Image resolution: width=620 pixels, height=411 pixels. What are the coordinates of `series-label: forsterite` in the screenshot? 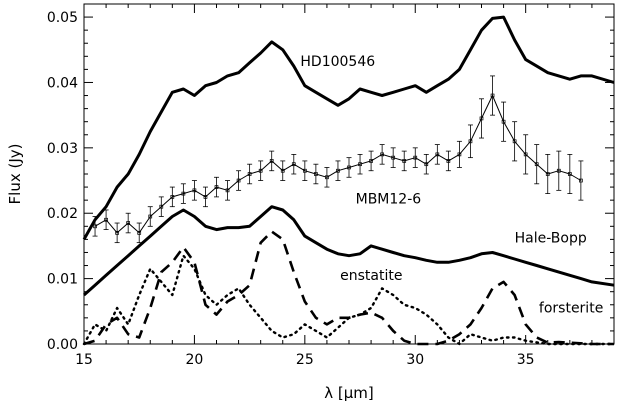 It's located at (571, 309).